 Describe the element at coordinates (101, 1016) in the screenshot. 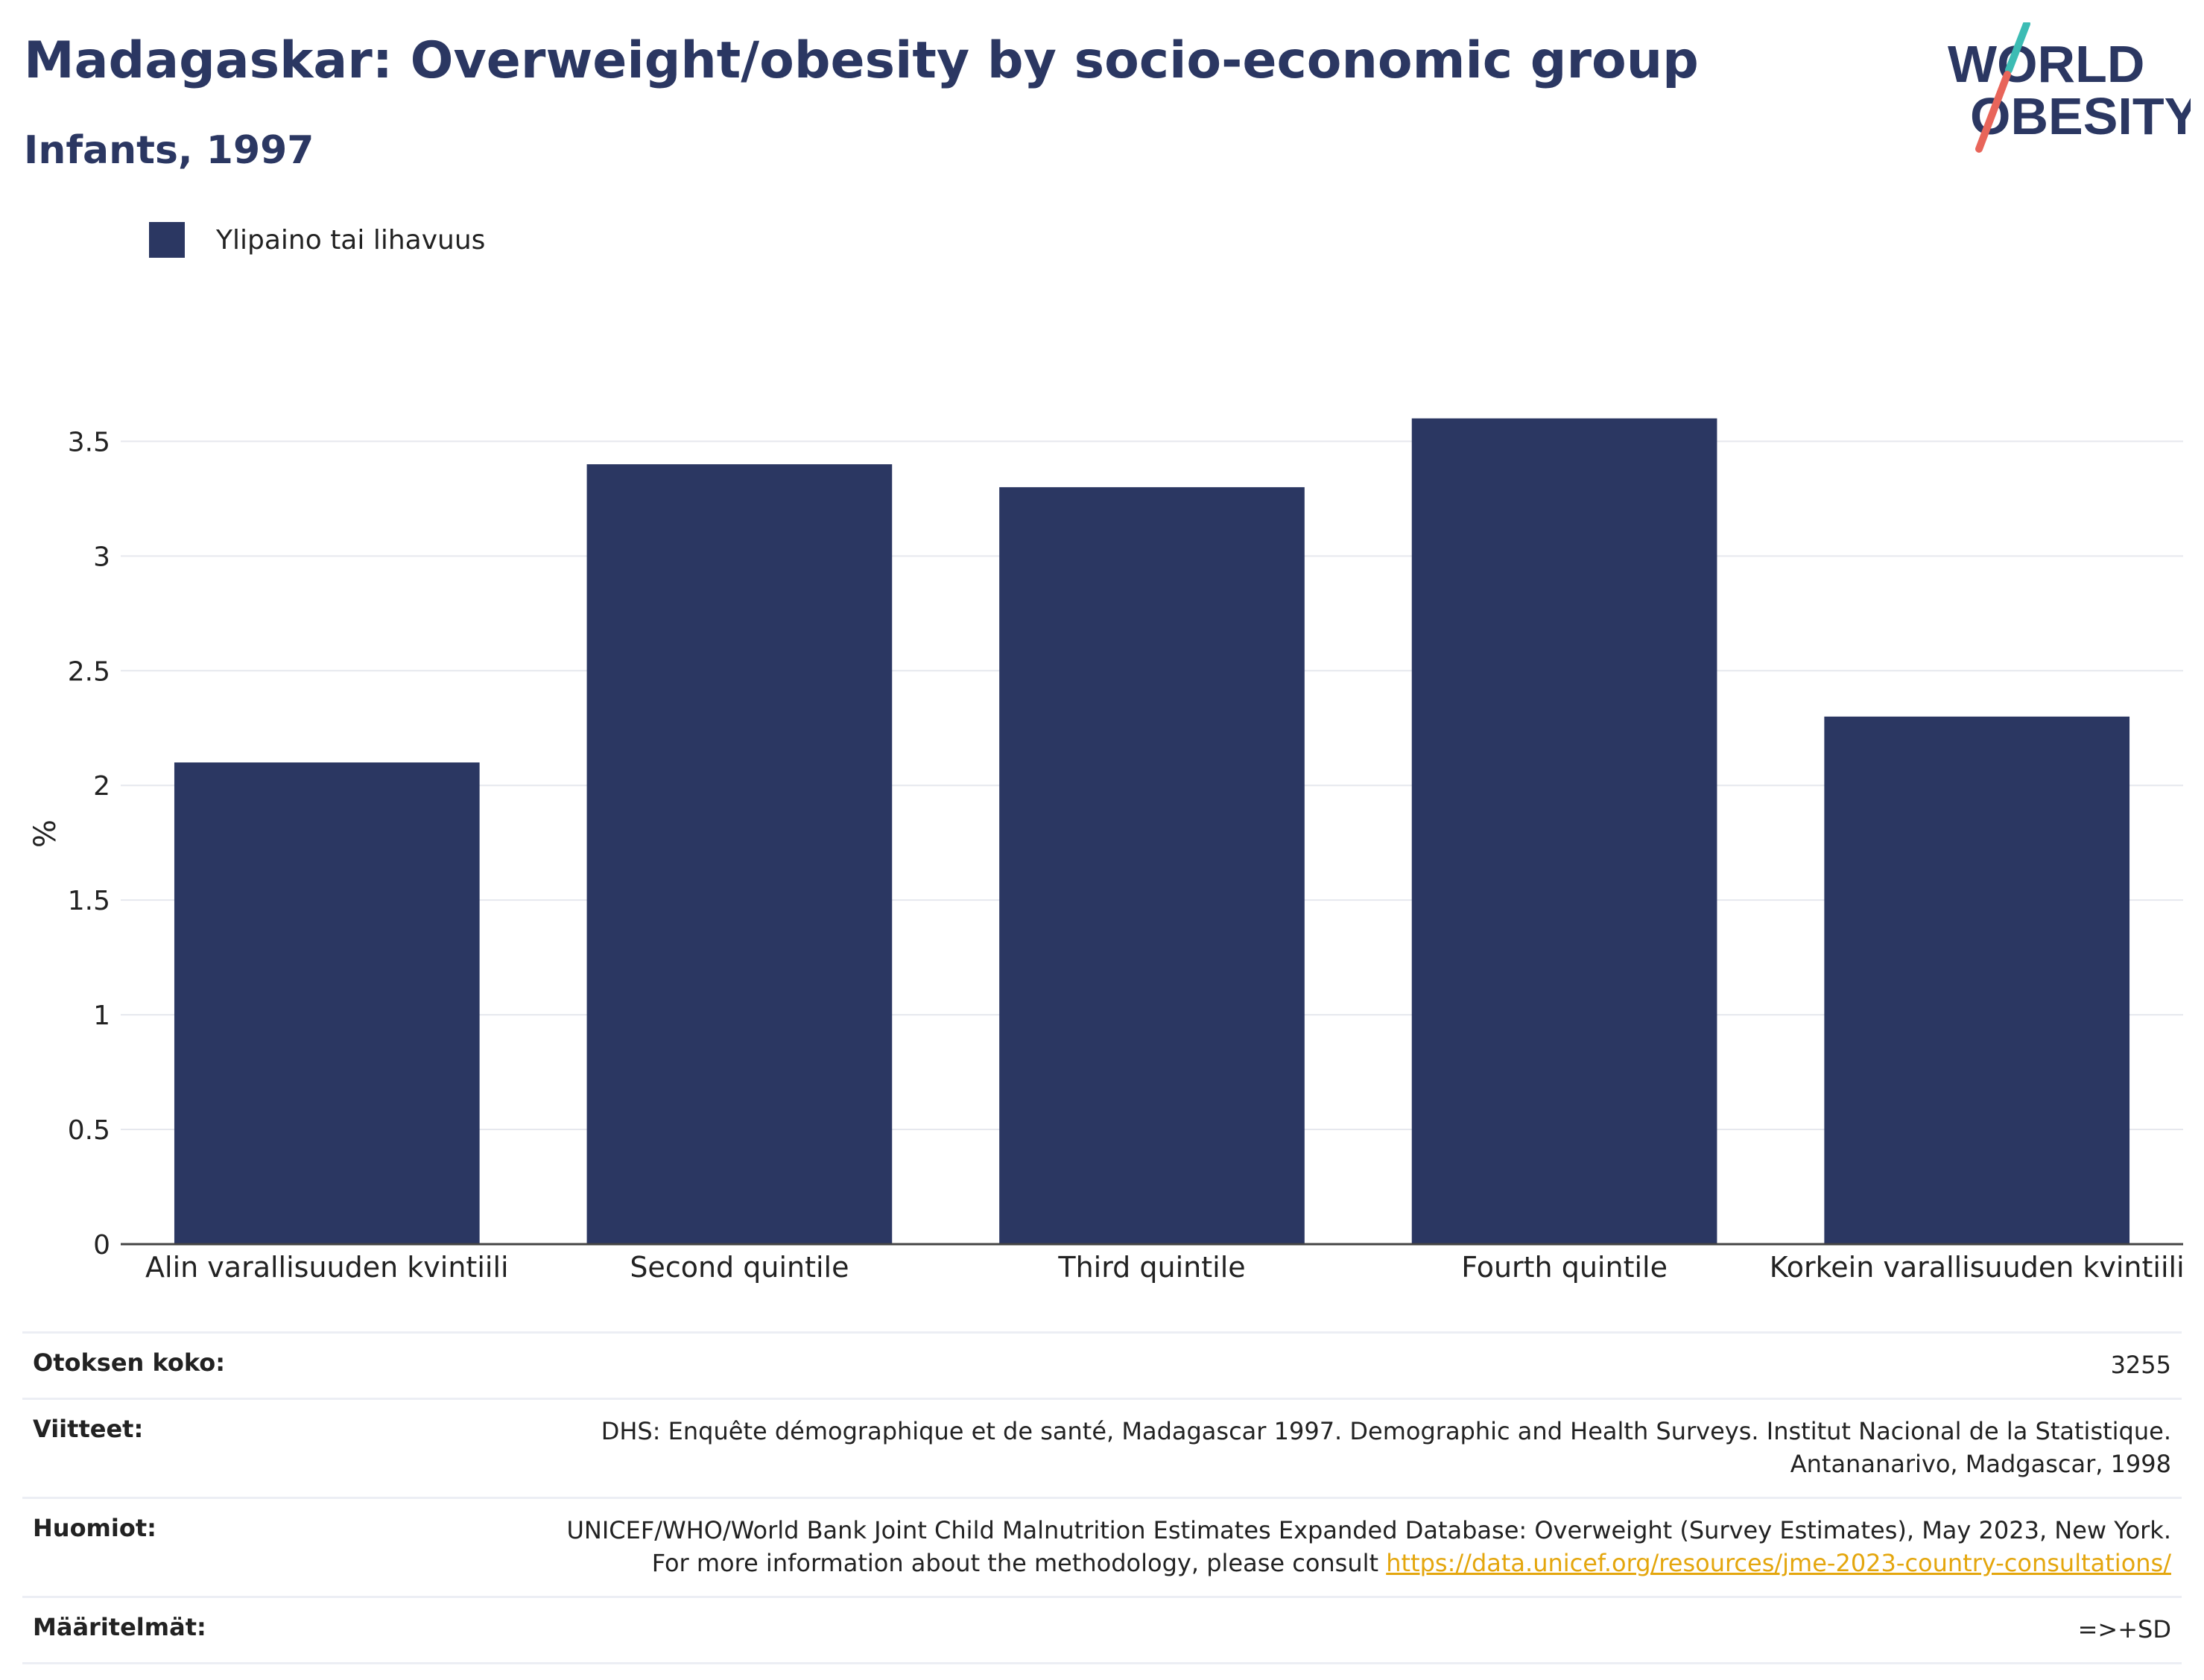

I see `y-tick-label: 1` at that location.